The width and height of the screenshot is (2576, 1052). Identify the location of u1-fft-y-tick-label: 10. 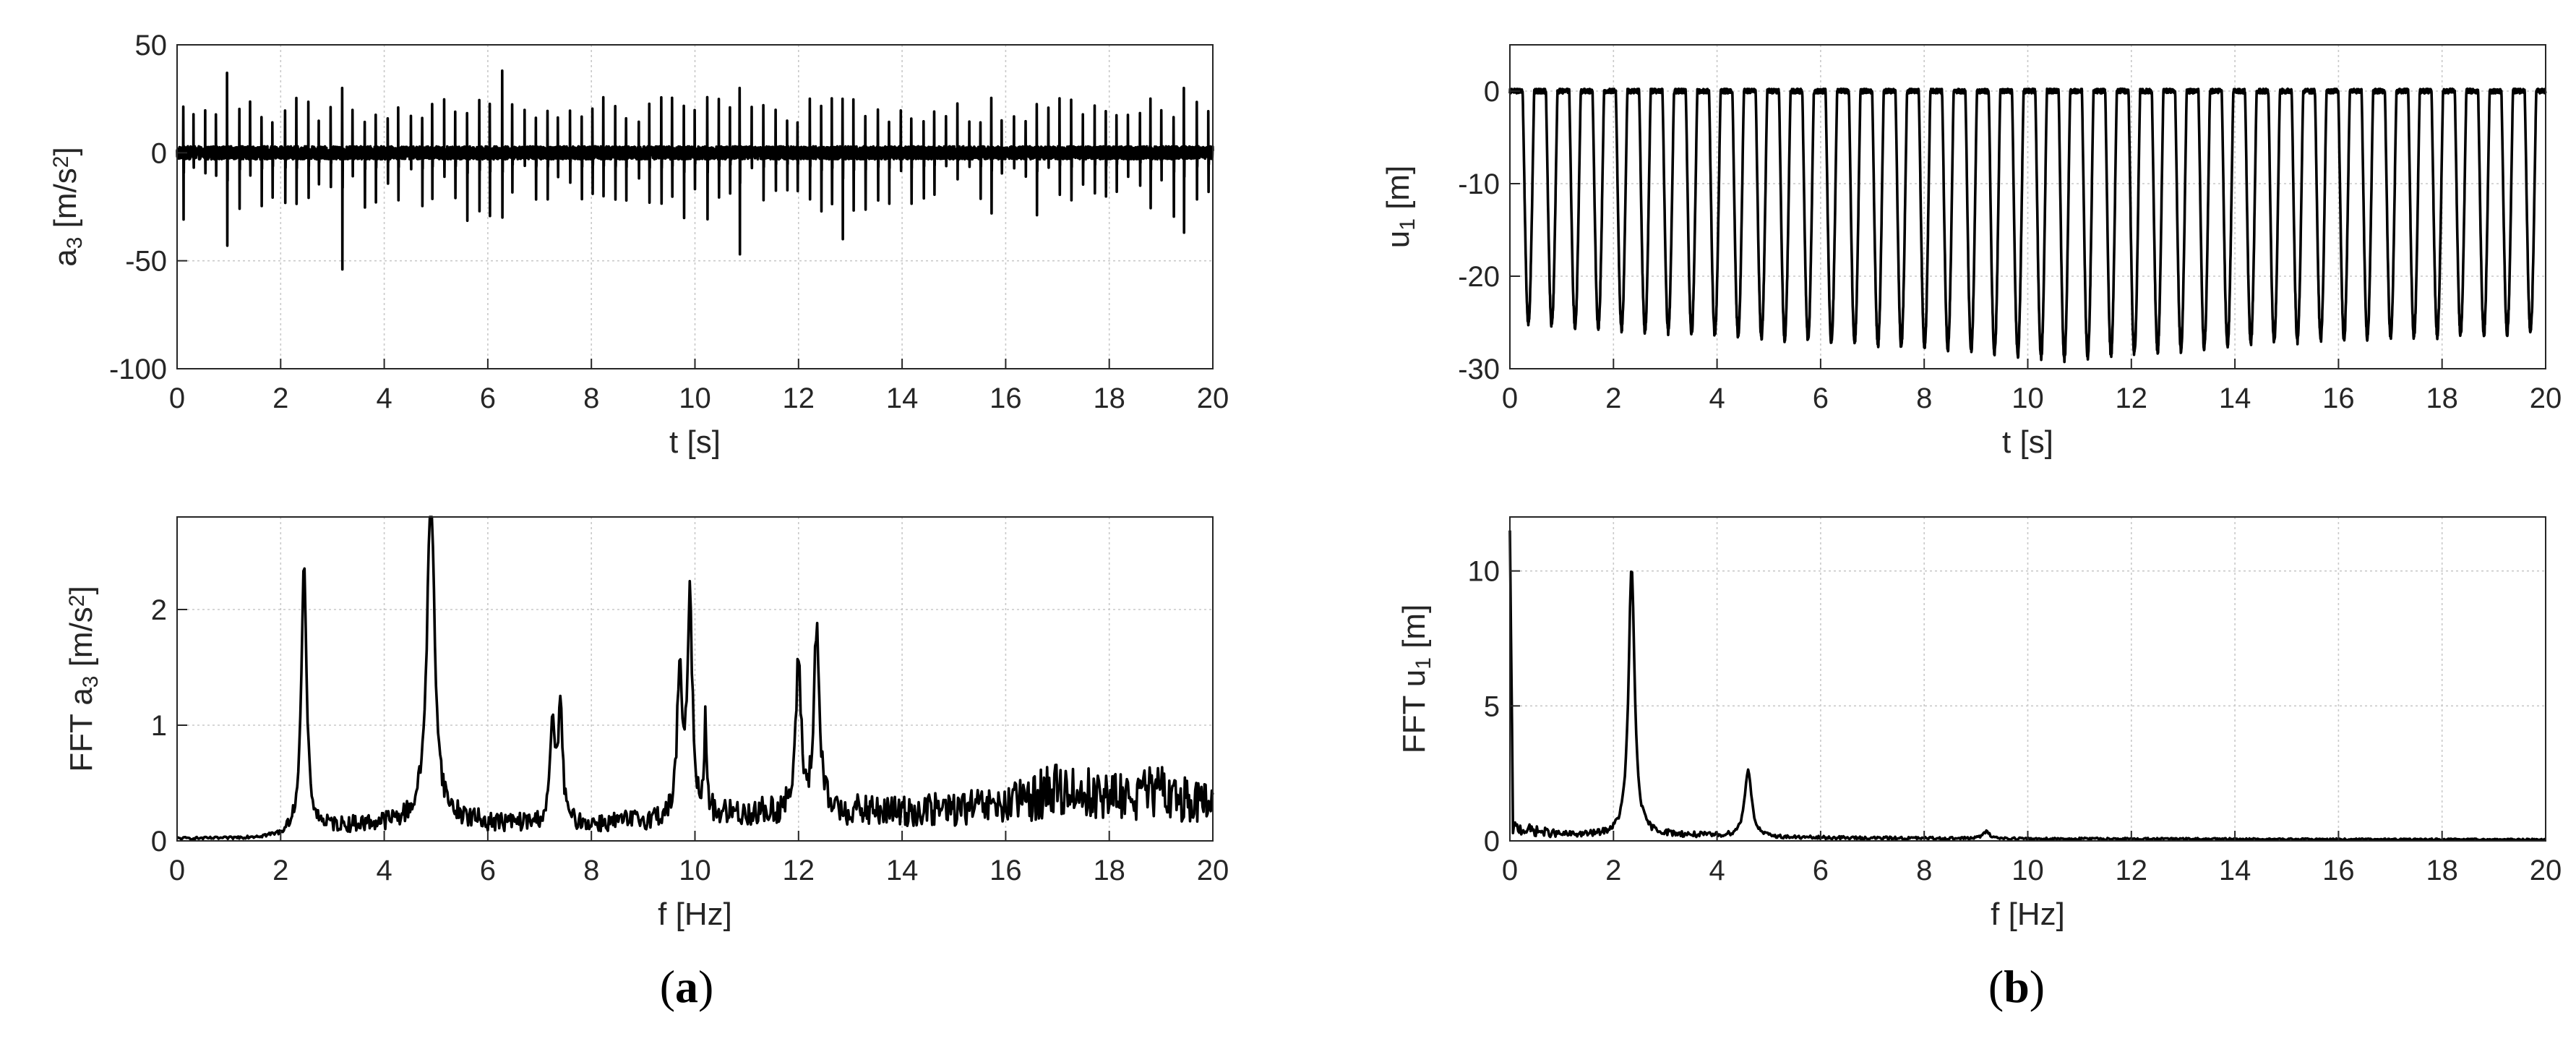
(1484, 572).